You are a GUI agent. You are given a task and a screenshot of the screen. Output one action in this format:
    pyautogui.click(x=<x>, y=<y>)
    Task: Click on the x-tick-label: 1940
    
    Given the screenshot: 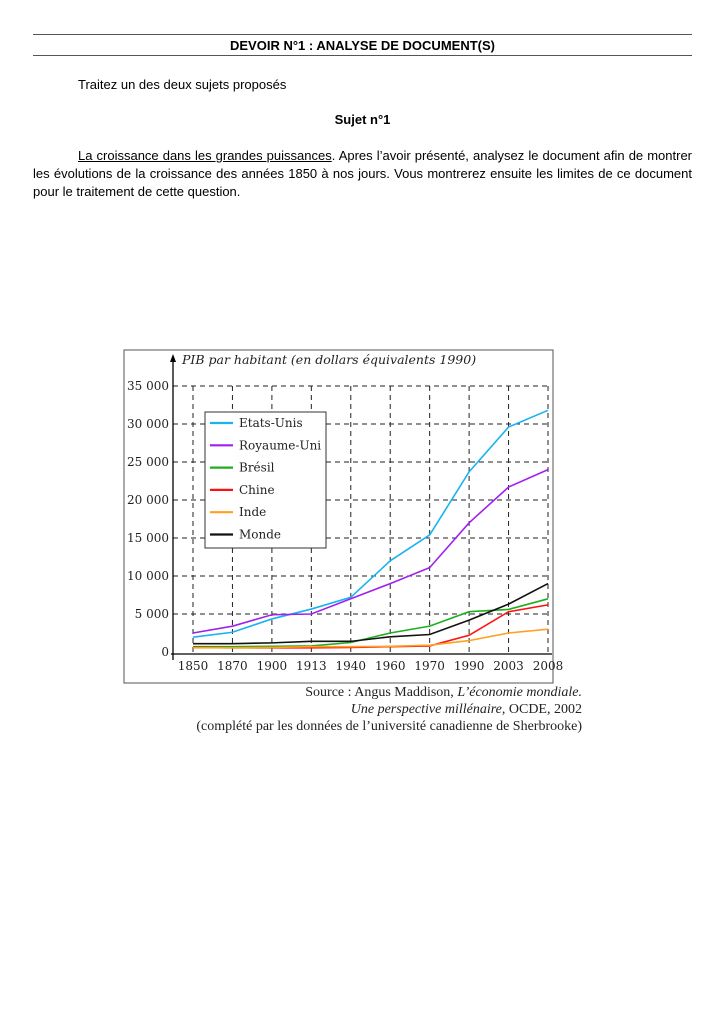 What is the action you would take?
    pyautogui.click(x=351, y=666)
    